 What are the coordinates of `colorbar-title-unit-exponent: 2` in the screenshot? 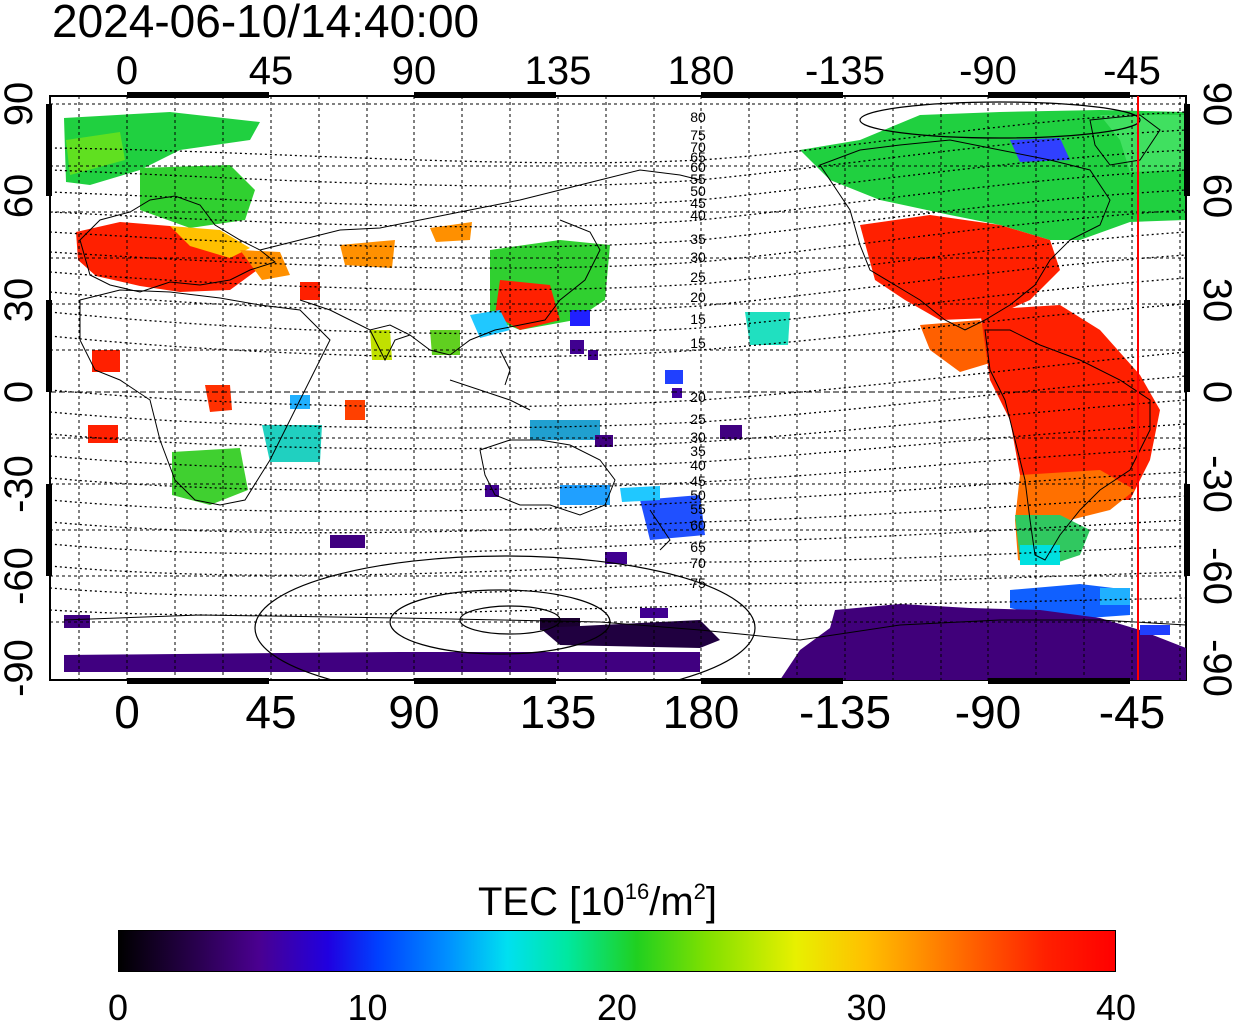 It's located at (699, 891).